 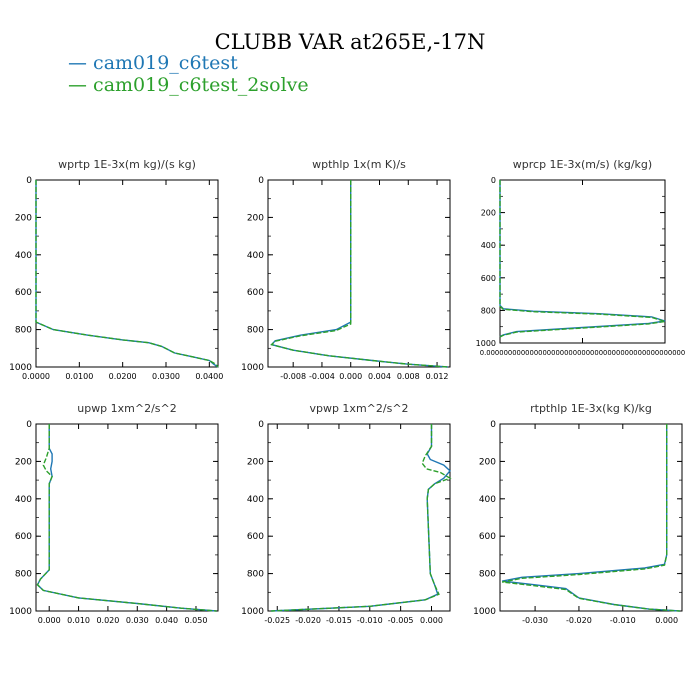 What do you see at coordinates (358, 408) in the screenshot?
I see `panel-title-5: vpwp 1xm^2/s^2` at bounding box center [358, 408].